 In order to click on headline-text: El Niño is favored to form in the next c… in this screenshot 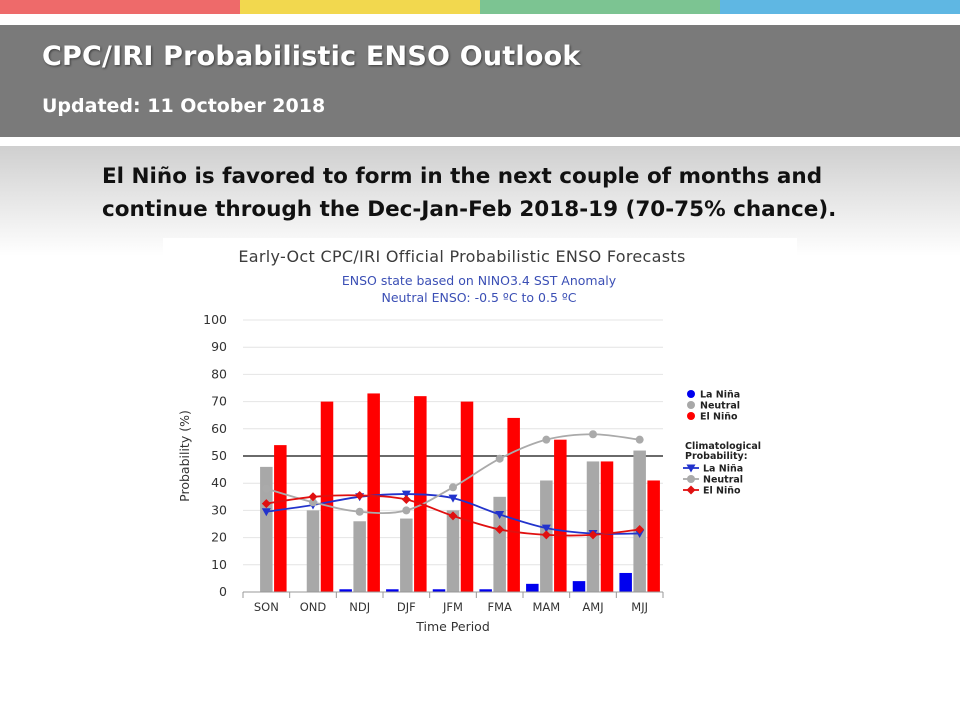, I will do `click(469, 193)`.